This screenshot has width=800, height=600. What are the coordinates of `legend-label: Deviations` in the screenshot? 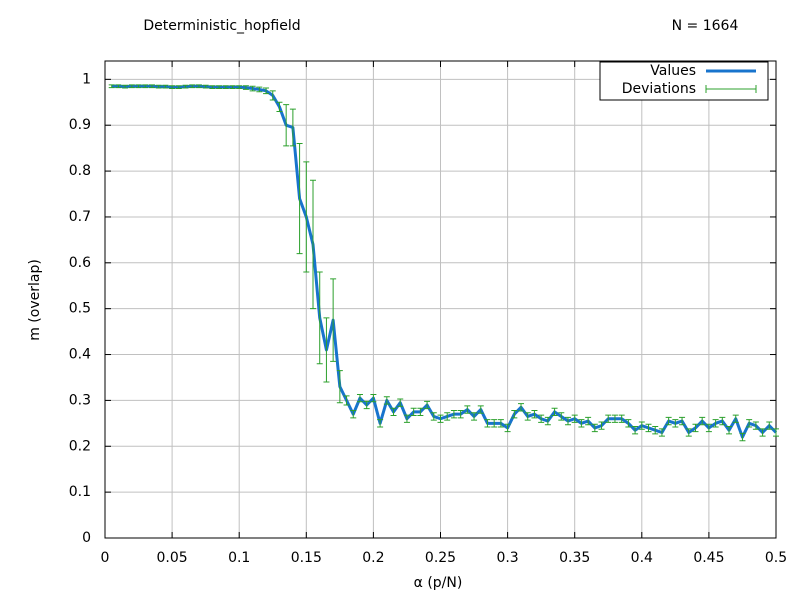 It's located at (659, 89).